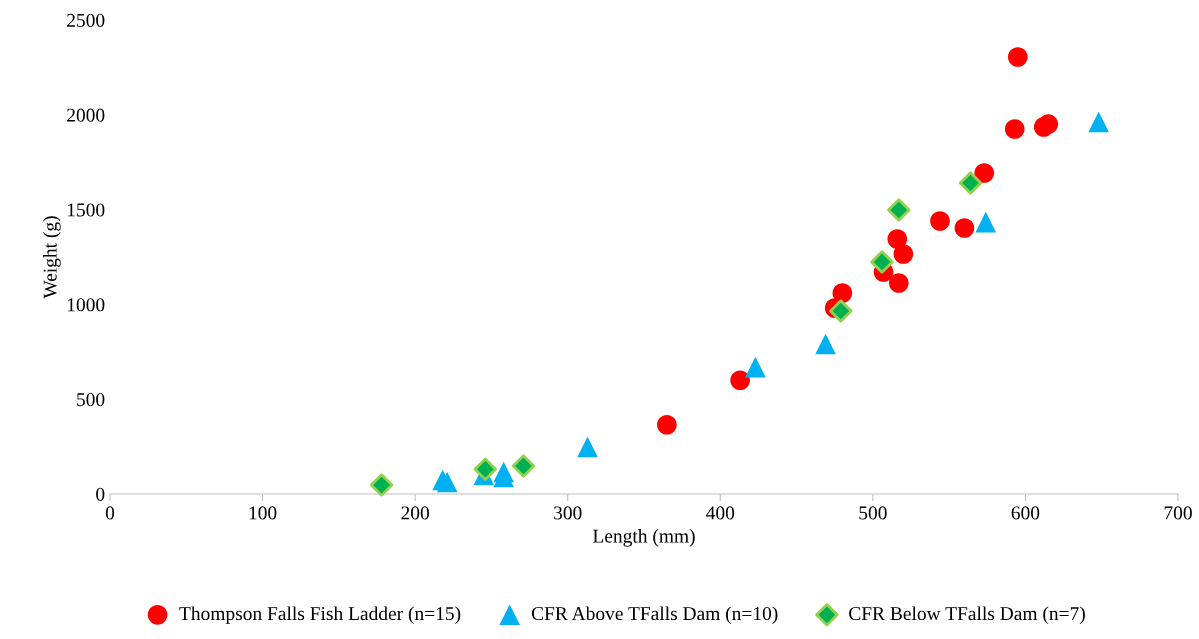 The height and width of the screenshot is (639, 1199). Describe the element at coordinates (91, 400) in the screenshot. I see `y-tick-label: 500` at that location.